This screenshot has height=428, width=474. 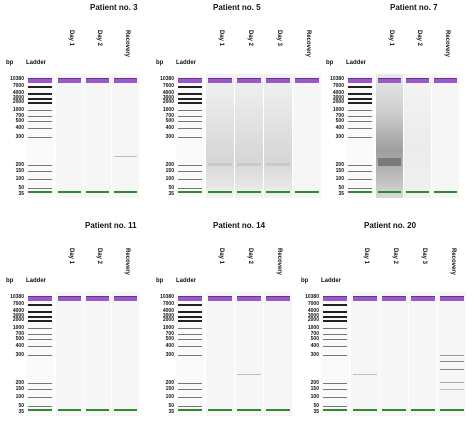 I want to click on lane-header: Day 3, so click(x=279, y=38).